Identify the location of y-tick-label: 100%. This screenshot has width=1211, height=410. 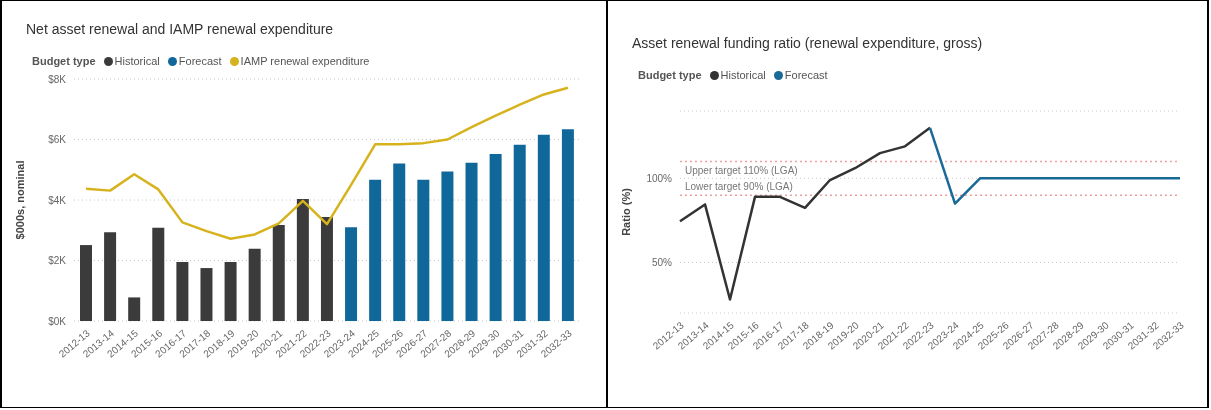
(659, 178).